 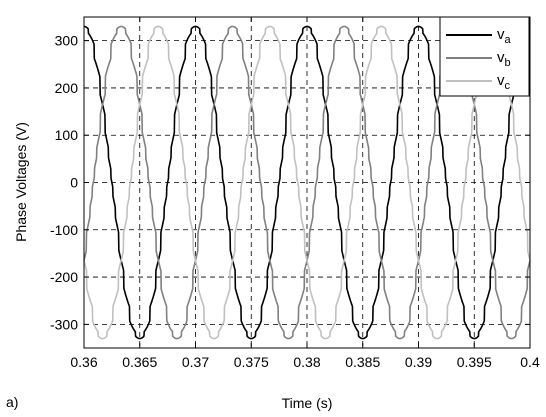 What do you see at coordinates (474, 362) in the screenshot?
I see `x-tick-label: 0.395` at bounding box center [474, 362].